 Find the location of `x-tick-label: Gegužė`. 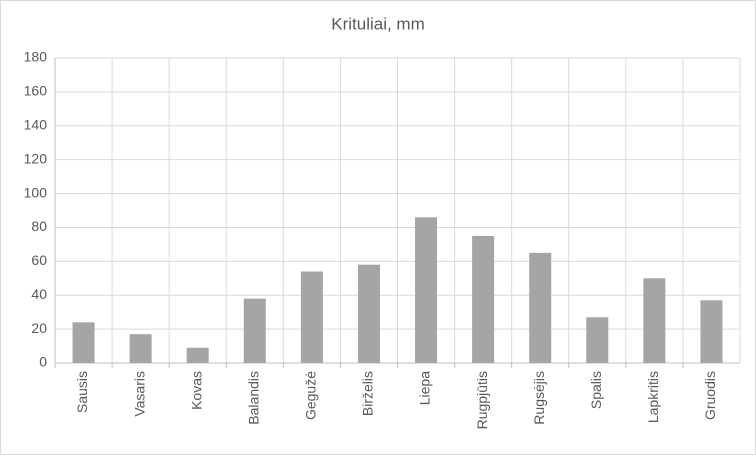

x-tick-label: Gegužė is located at coordinates (311, 395).